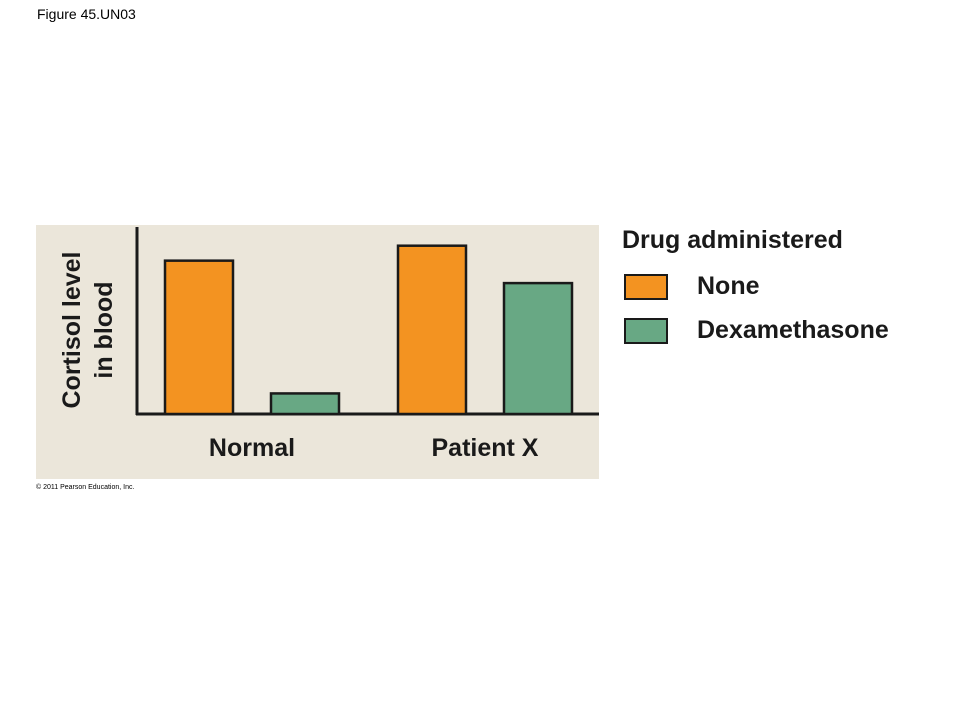 The width and height of the screenshot is (960, 720). I want to click on category-label-patient-x: Patient X, so click(485, 448).